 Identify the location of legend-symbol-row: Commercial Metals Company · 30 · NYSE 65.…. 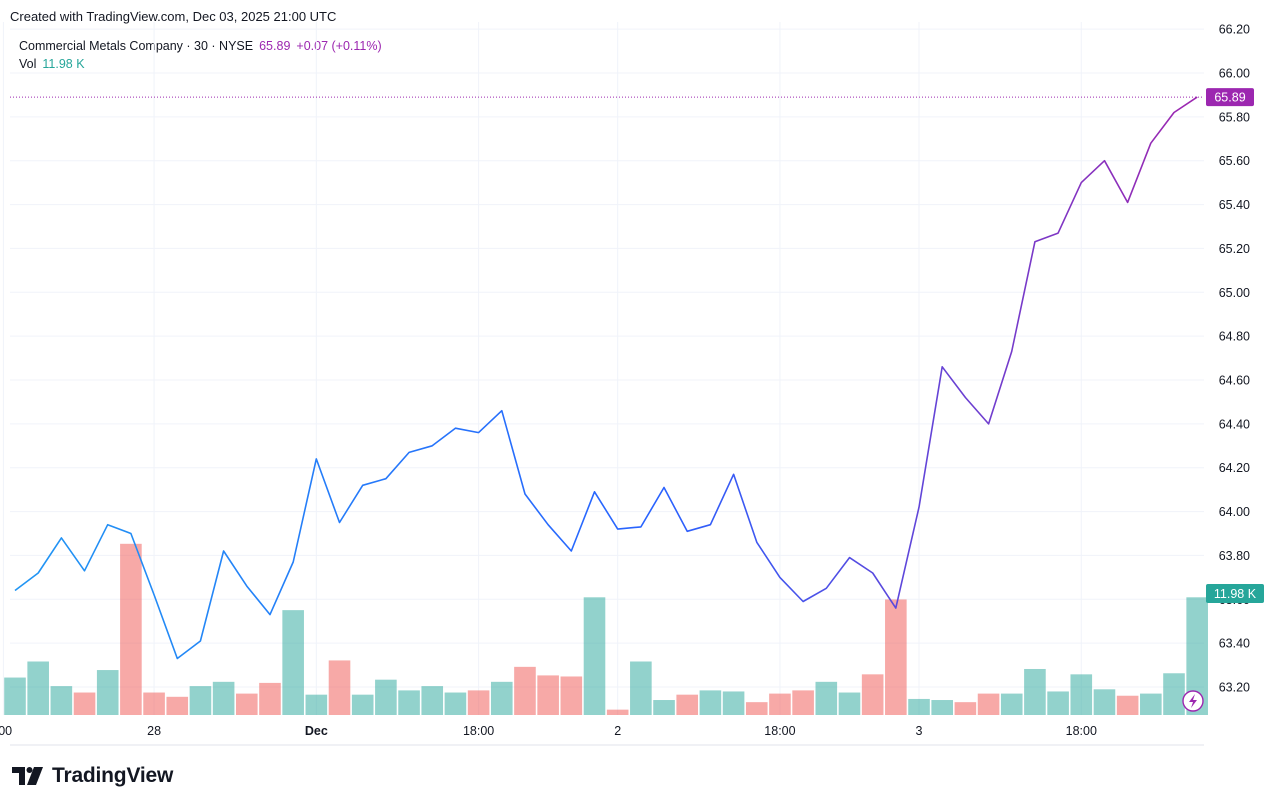
(200, 46).